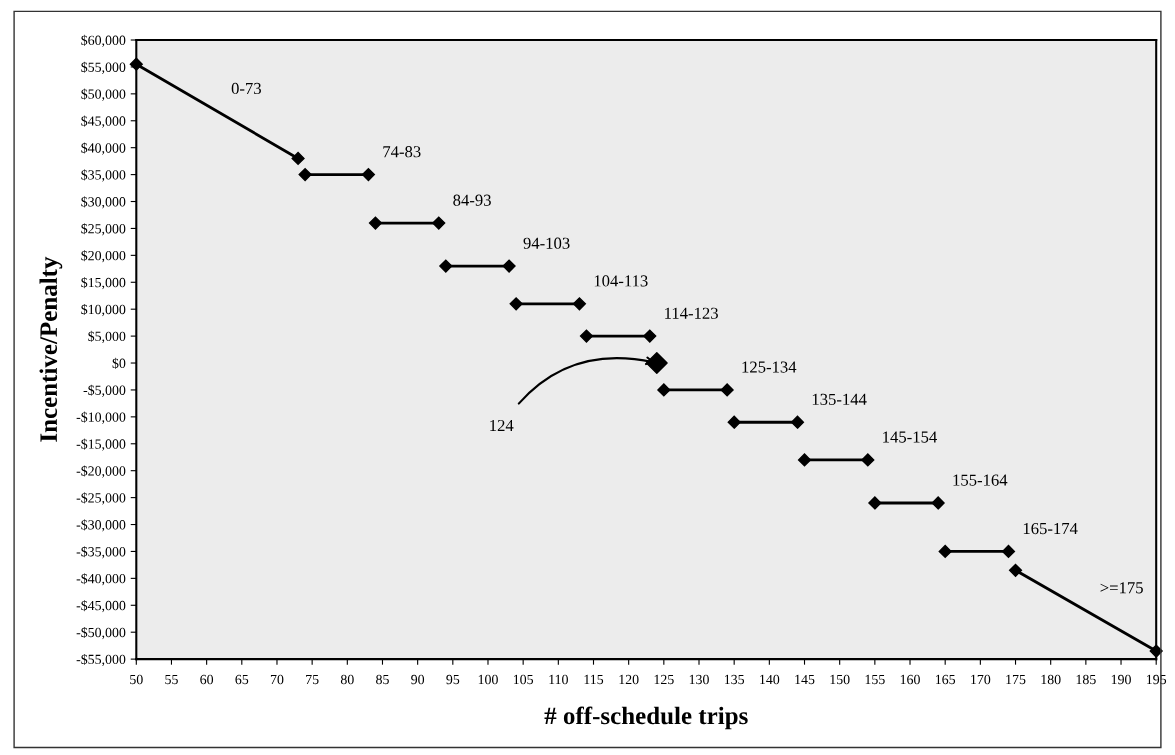  What do you see at coordinates (546, 243) in the screenshot?
I see `annotation: 94-103` at bounding box center [546, 243].